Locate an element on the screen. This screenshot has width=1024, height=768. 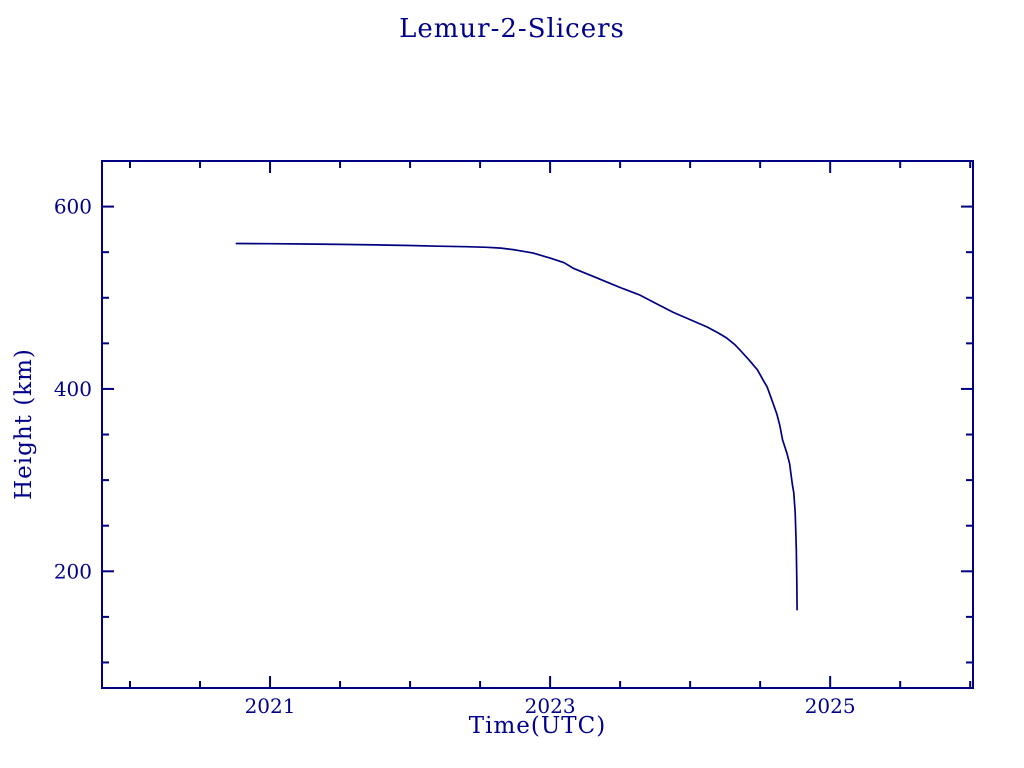
x-tick-label: 2025 is located at coordinates (830, 706).